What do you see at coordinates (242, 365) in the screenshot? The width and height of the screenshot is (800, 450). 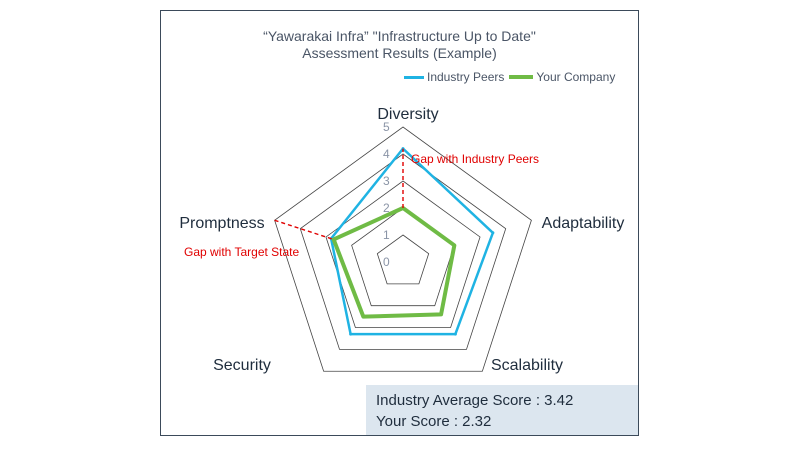 I see `axis-label-security: Security` at bounding box center [242, 365].